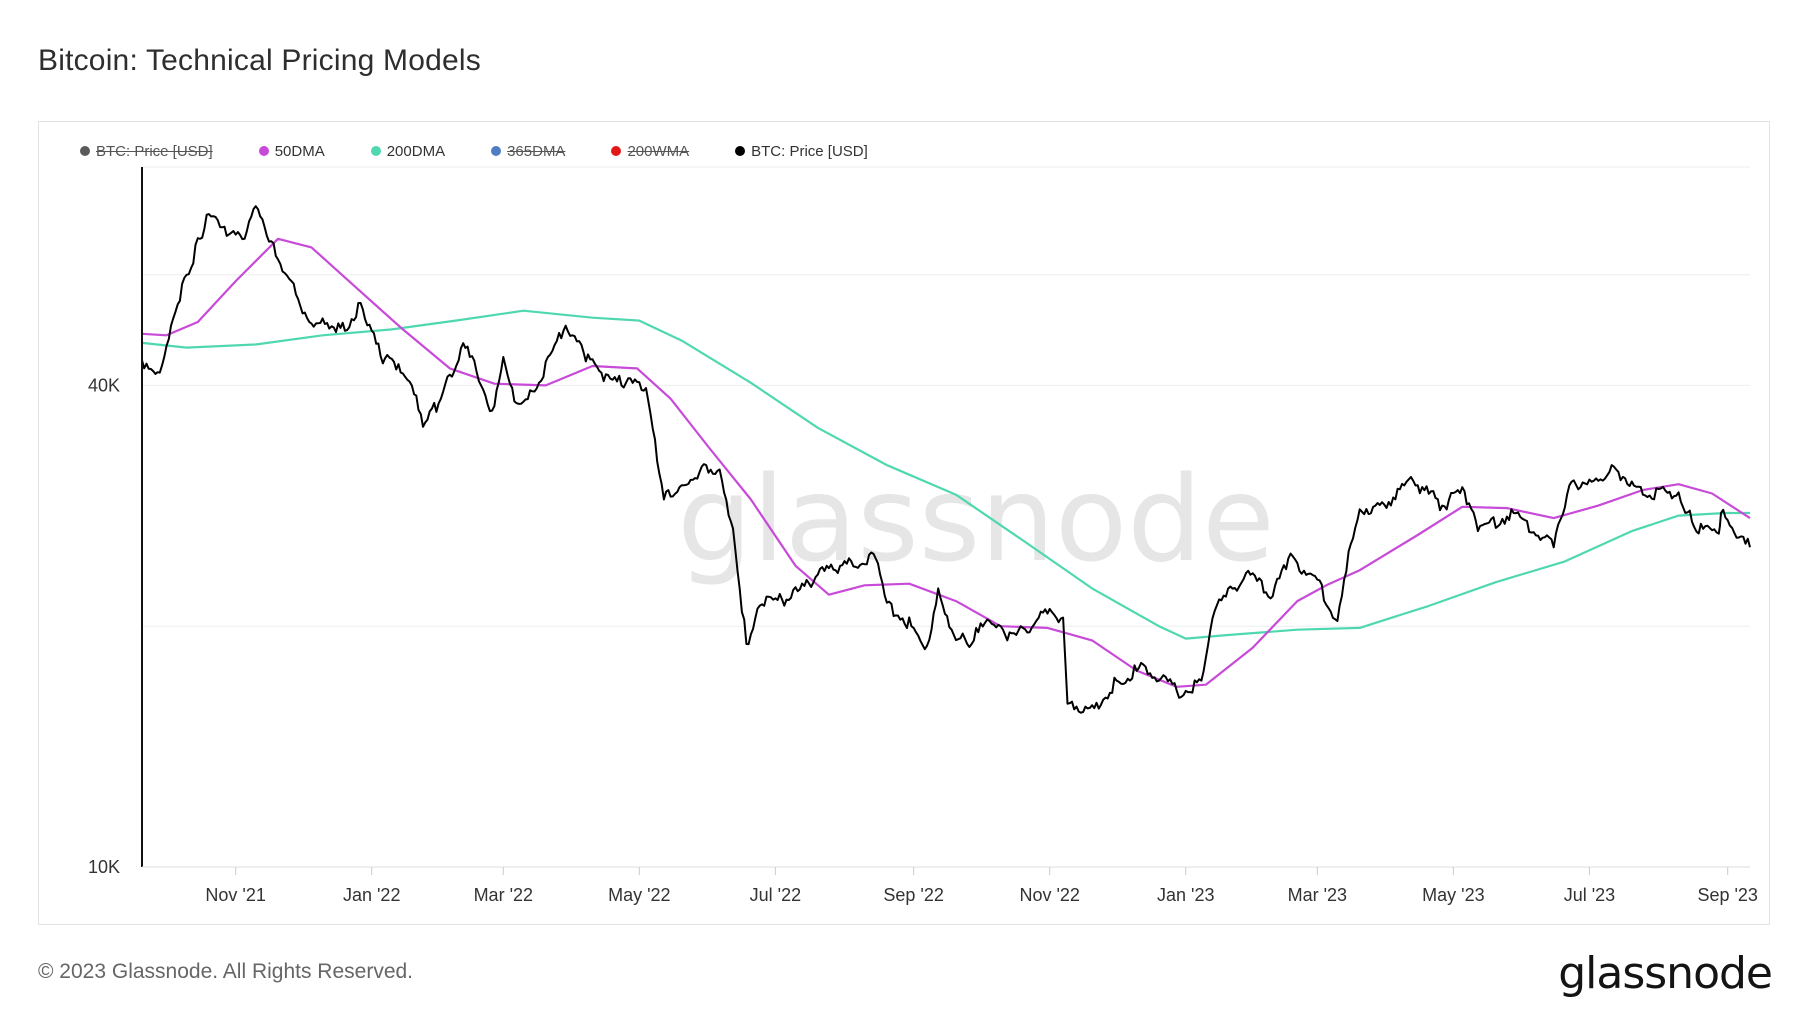 This screenshot has height=1013, width=1800. I want to click on legend-label: 50DMA, so click(299, 151).